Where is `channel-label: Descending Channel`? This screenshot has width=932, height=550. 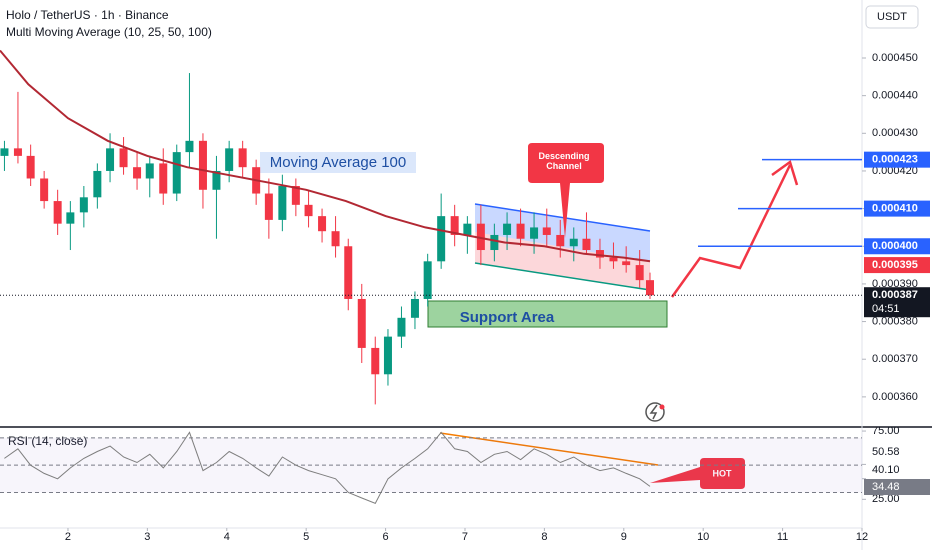 channel-label: Descending Channel is located at coordinates (564, 161).